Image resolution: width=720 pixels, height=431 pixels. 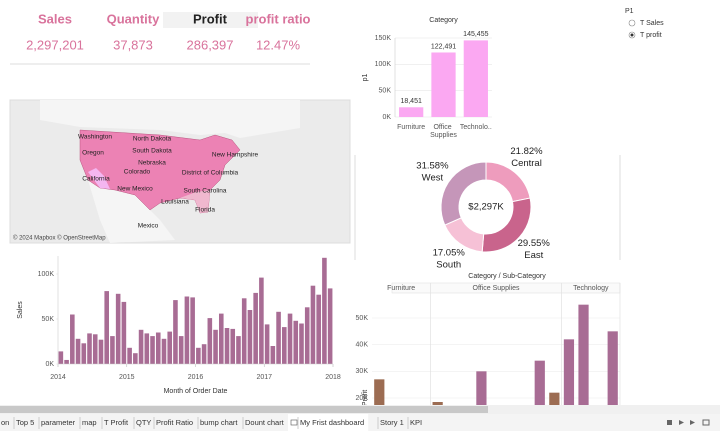 I want to click on chart-title: Category / Sub-Category, so click(x=507, y=276).